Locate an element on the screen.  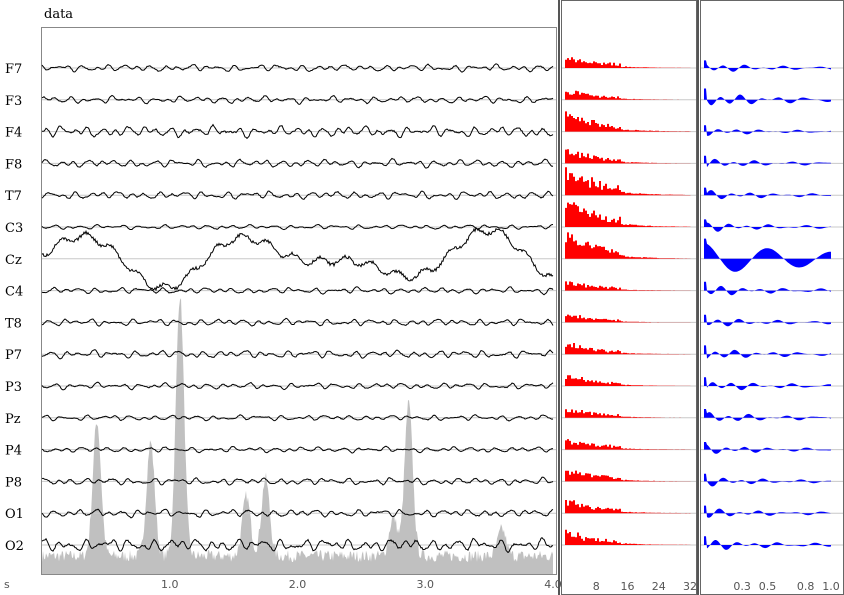
autocorr-tick-label: 0.5 is located at coordinates (768, 586).